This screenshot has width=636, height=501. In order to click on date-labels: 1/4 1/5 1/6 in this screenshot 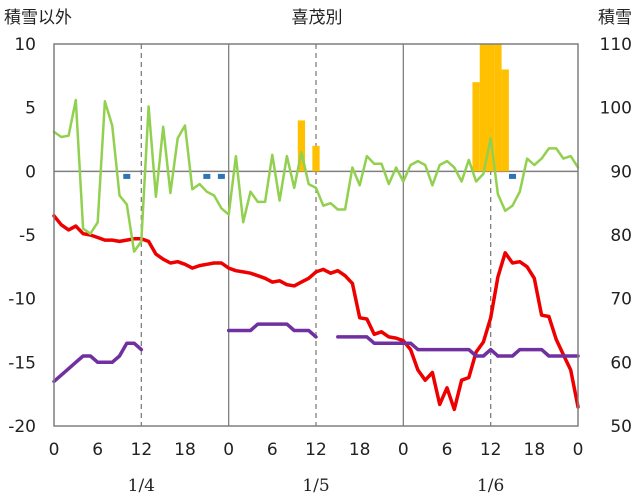, I will do `click(316, 486)`.